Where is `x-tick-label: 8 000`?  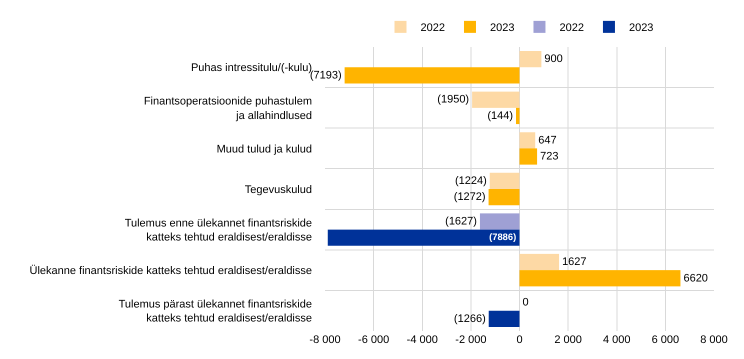 x-tick-label: 8 000 is located at coordinates (714, 340).